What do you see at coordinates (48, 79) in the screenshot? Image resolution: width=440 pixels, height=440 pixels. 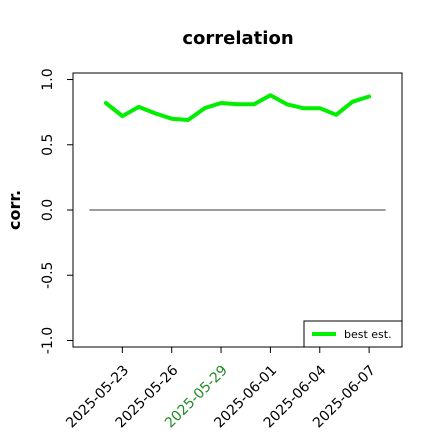 I see `y-tick-label: 1.0` at bounding box center [48, 79].